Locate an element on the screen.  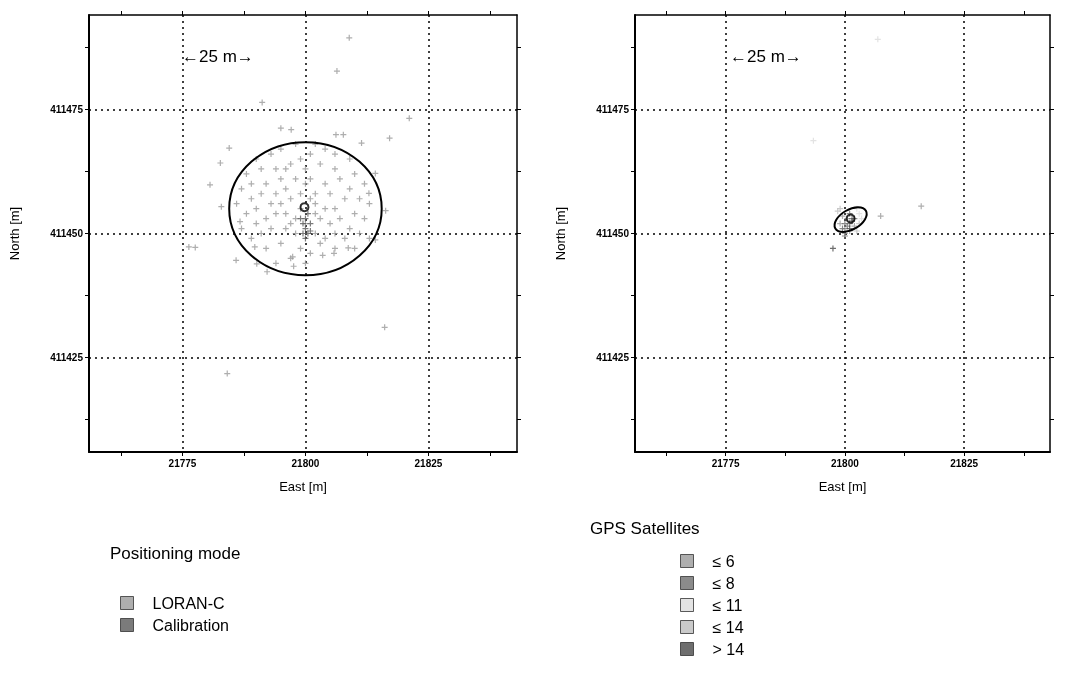
legend-label: ≤ 14 is located at coordinates (728, 627).